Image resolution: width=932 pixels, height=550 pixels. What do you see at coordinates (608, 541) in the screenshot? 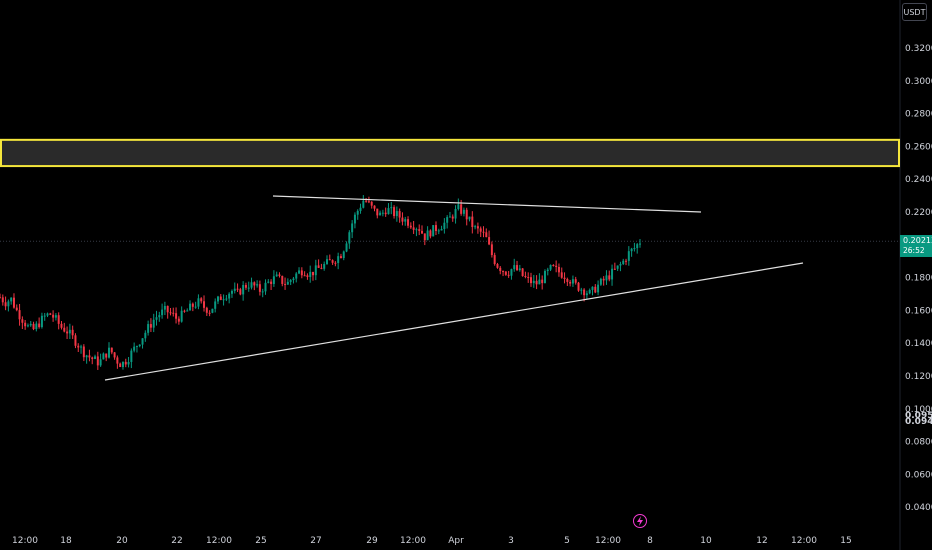
I see `time-tick-label: 12:00` at bounding box center [608, 541].